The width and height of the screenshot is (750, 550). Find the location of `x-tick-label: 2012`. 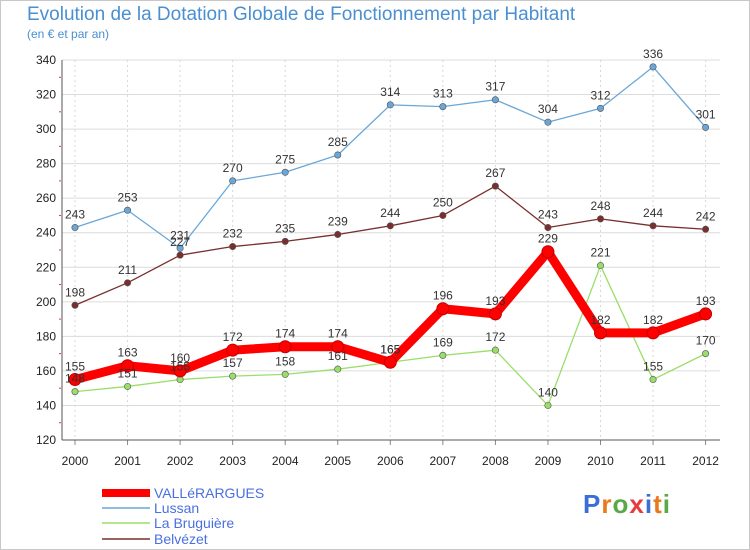

x-tick-label: 2012 is located at coordinates (705, 461).